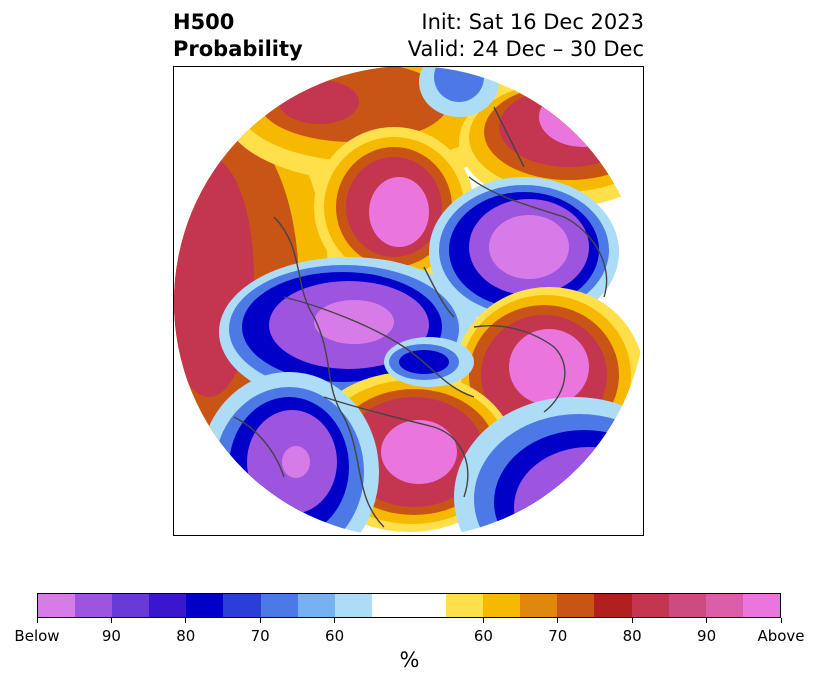  I want to click on below-region-center, so click(429, 362).